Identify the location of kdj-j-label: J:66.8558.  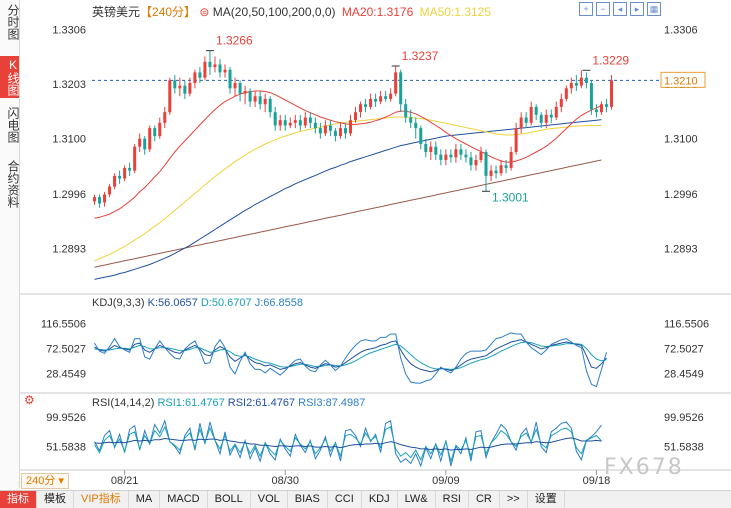
(279, 303).